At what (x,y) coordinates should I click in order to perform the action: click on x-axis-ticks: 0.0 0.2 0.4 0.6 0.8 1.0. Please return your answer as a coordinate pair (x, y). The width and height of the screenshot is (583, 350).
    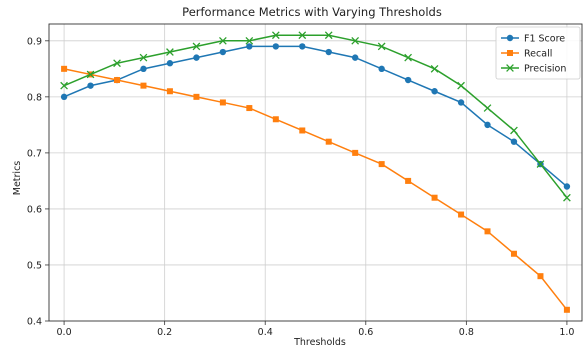
    Looking at the image, I should click on (315, 329).